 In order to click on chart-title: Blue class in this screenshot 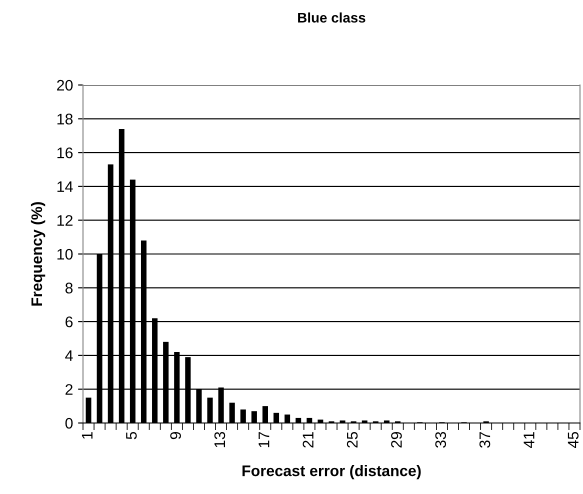, I will do `click(332, 17)`.